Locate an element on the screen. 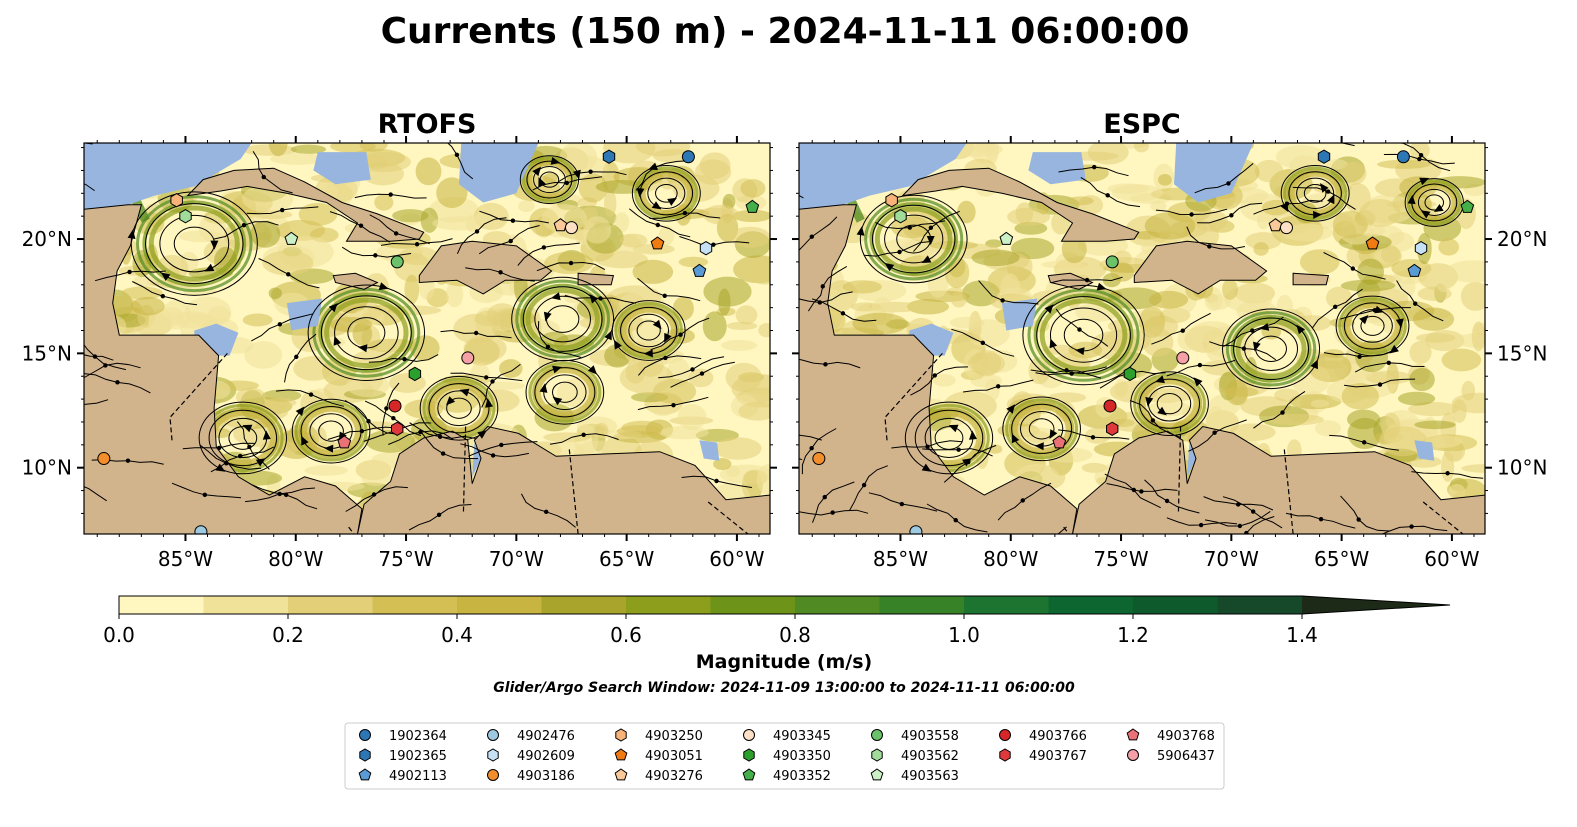 The width and height of the screenshot is (1577, 827). legend-label: 4902476 is located at coordinates (546, 736).